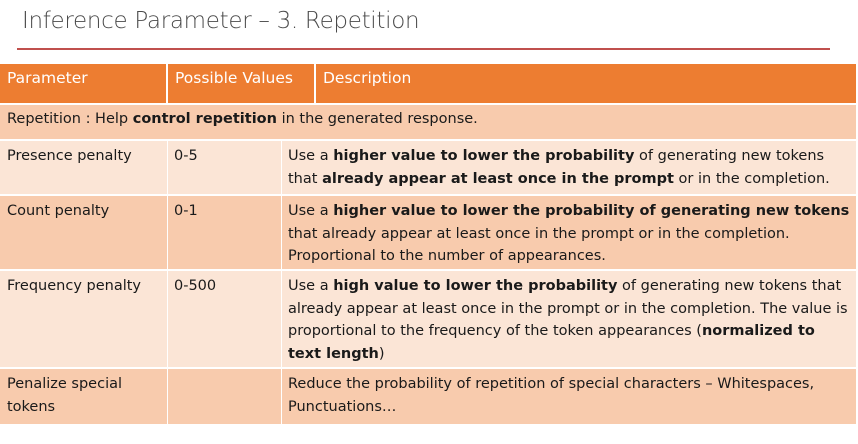  I want to click on header-description: Description, so click(586, 83).